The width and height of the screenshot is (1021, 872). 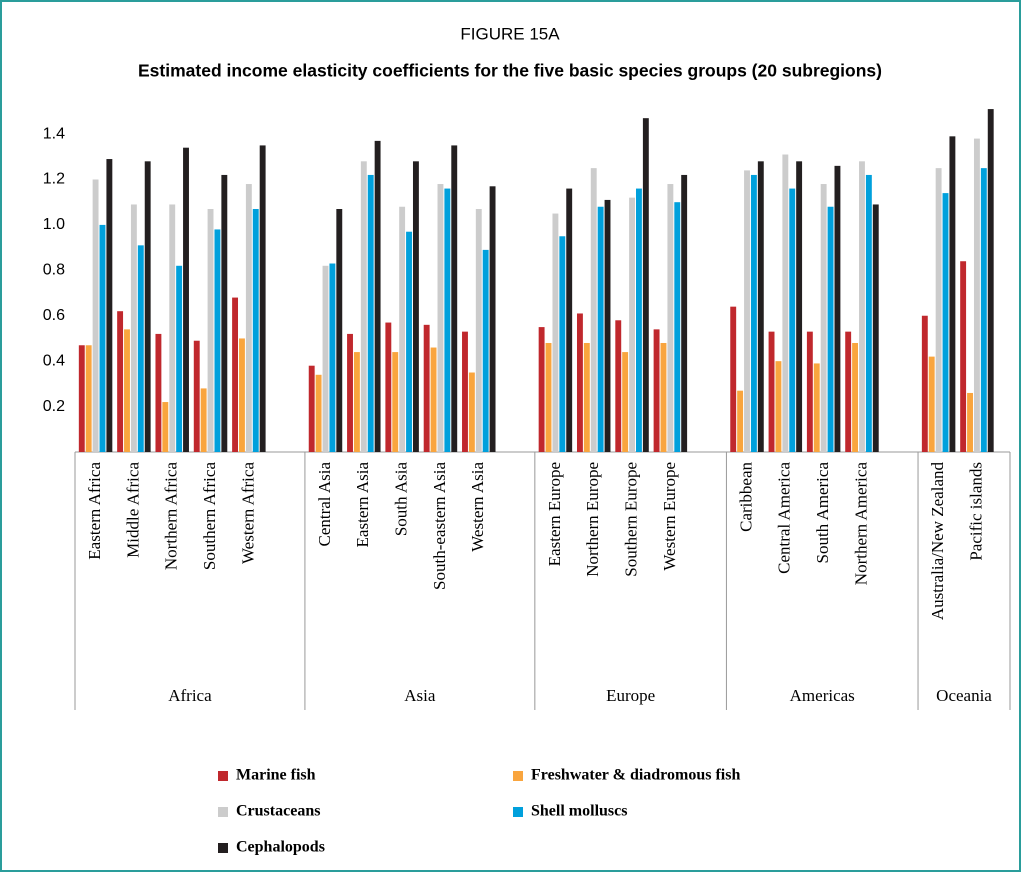 I want to click on group-label: Oceania, so click(x=964, y=695).